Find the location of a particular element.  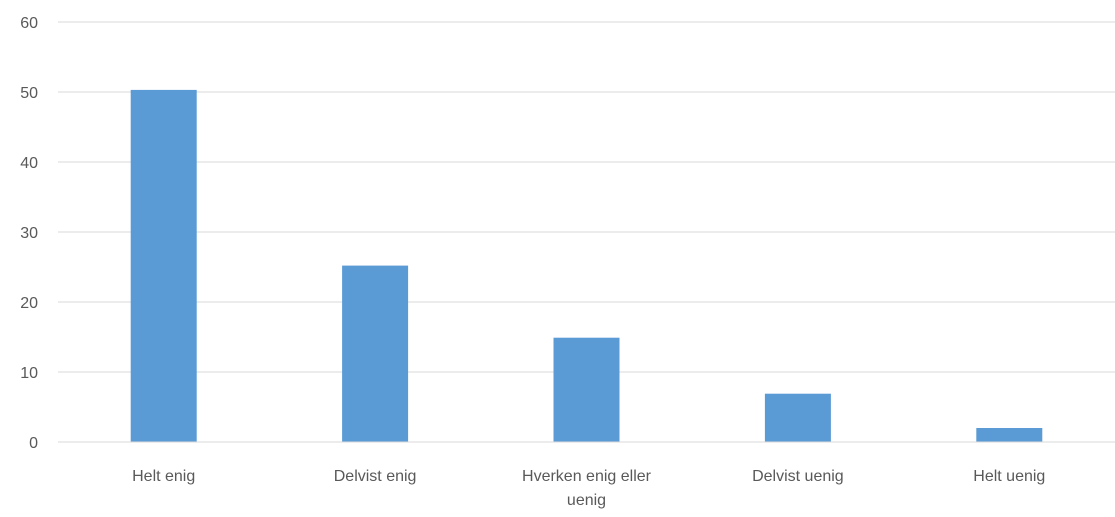

y-tick-label: 30 is located at coordinates (29, 233).